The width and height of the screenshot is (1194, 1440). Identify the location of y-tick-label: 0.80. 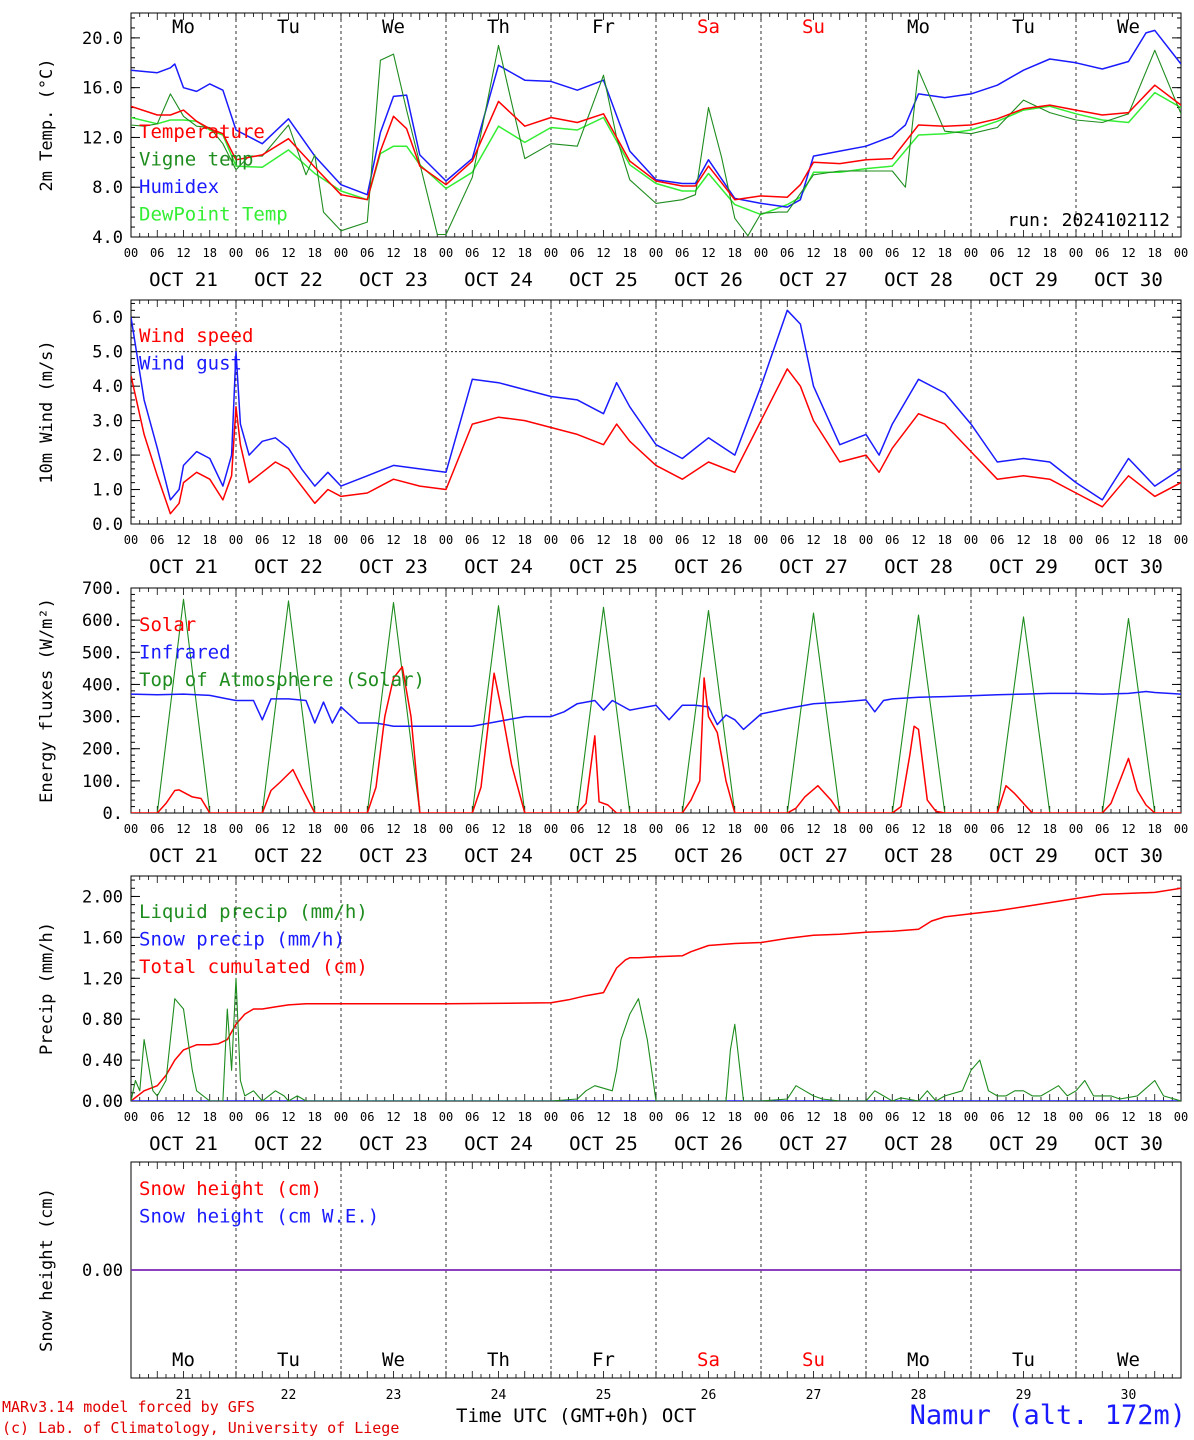
(102, 1020).